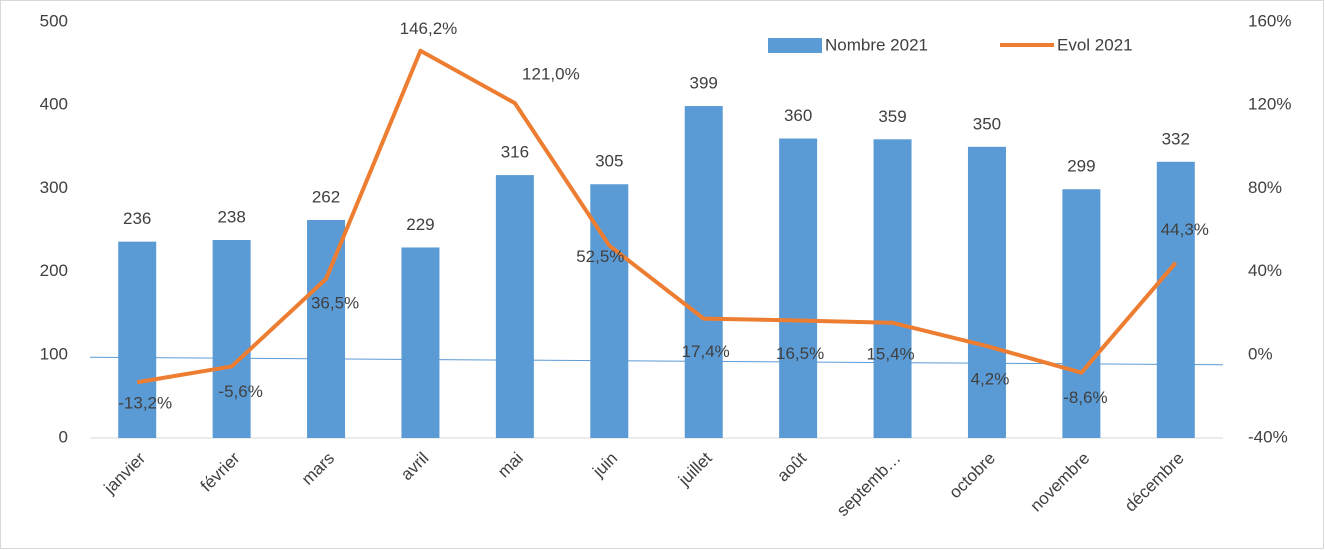 The image size is (1325, 550). What do you see at coordinates (1269, 104) in the screenshot?
I see `y2-tick-label: 120%` at bounding box center [1269, 104].